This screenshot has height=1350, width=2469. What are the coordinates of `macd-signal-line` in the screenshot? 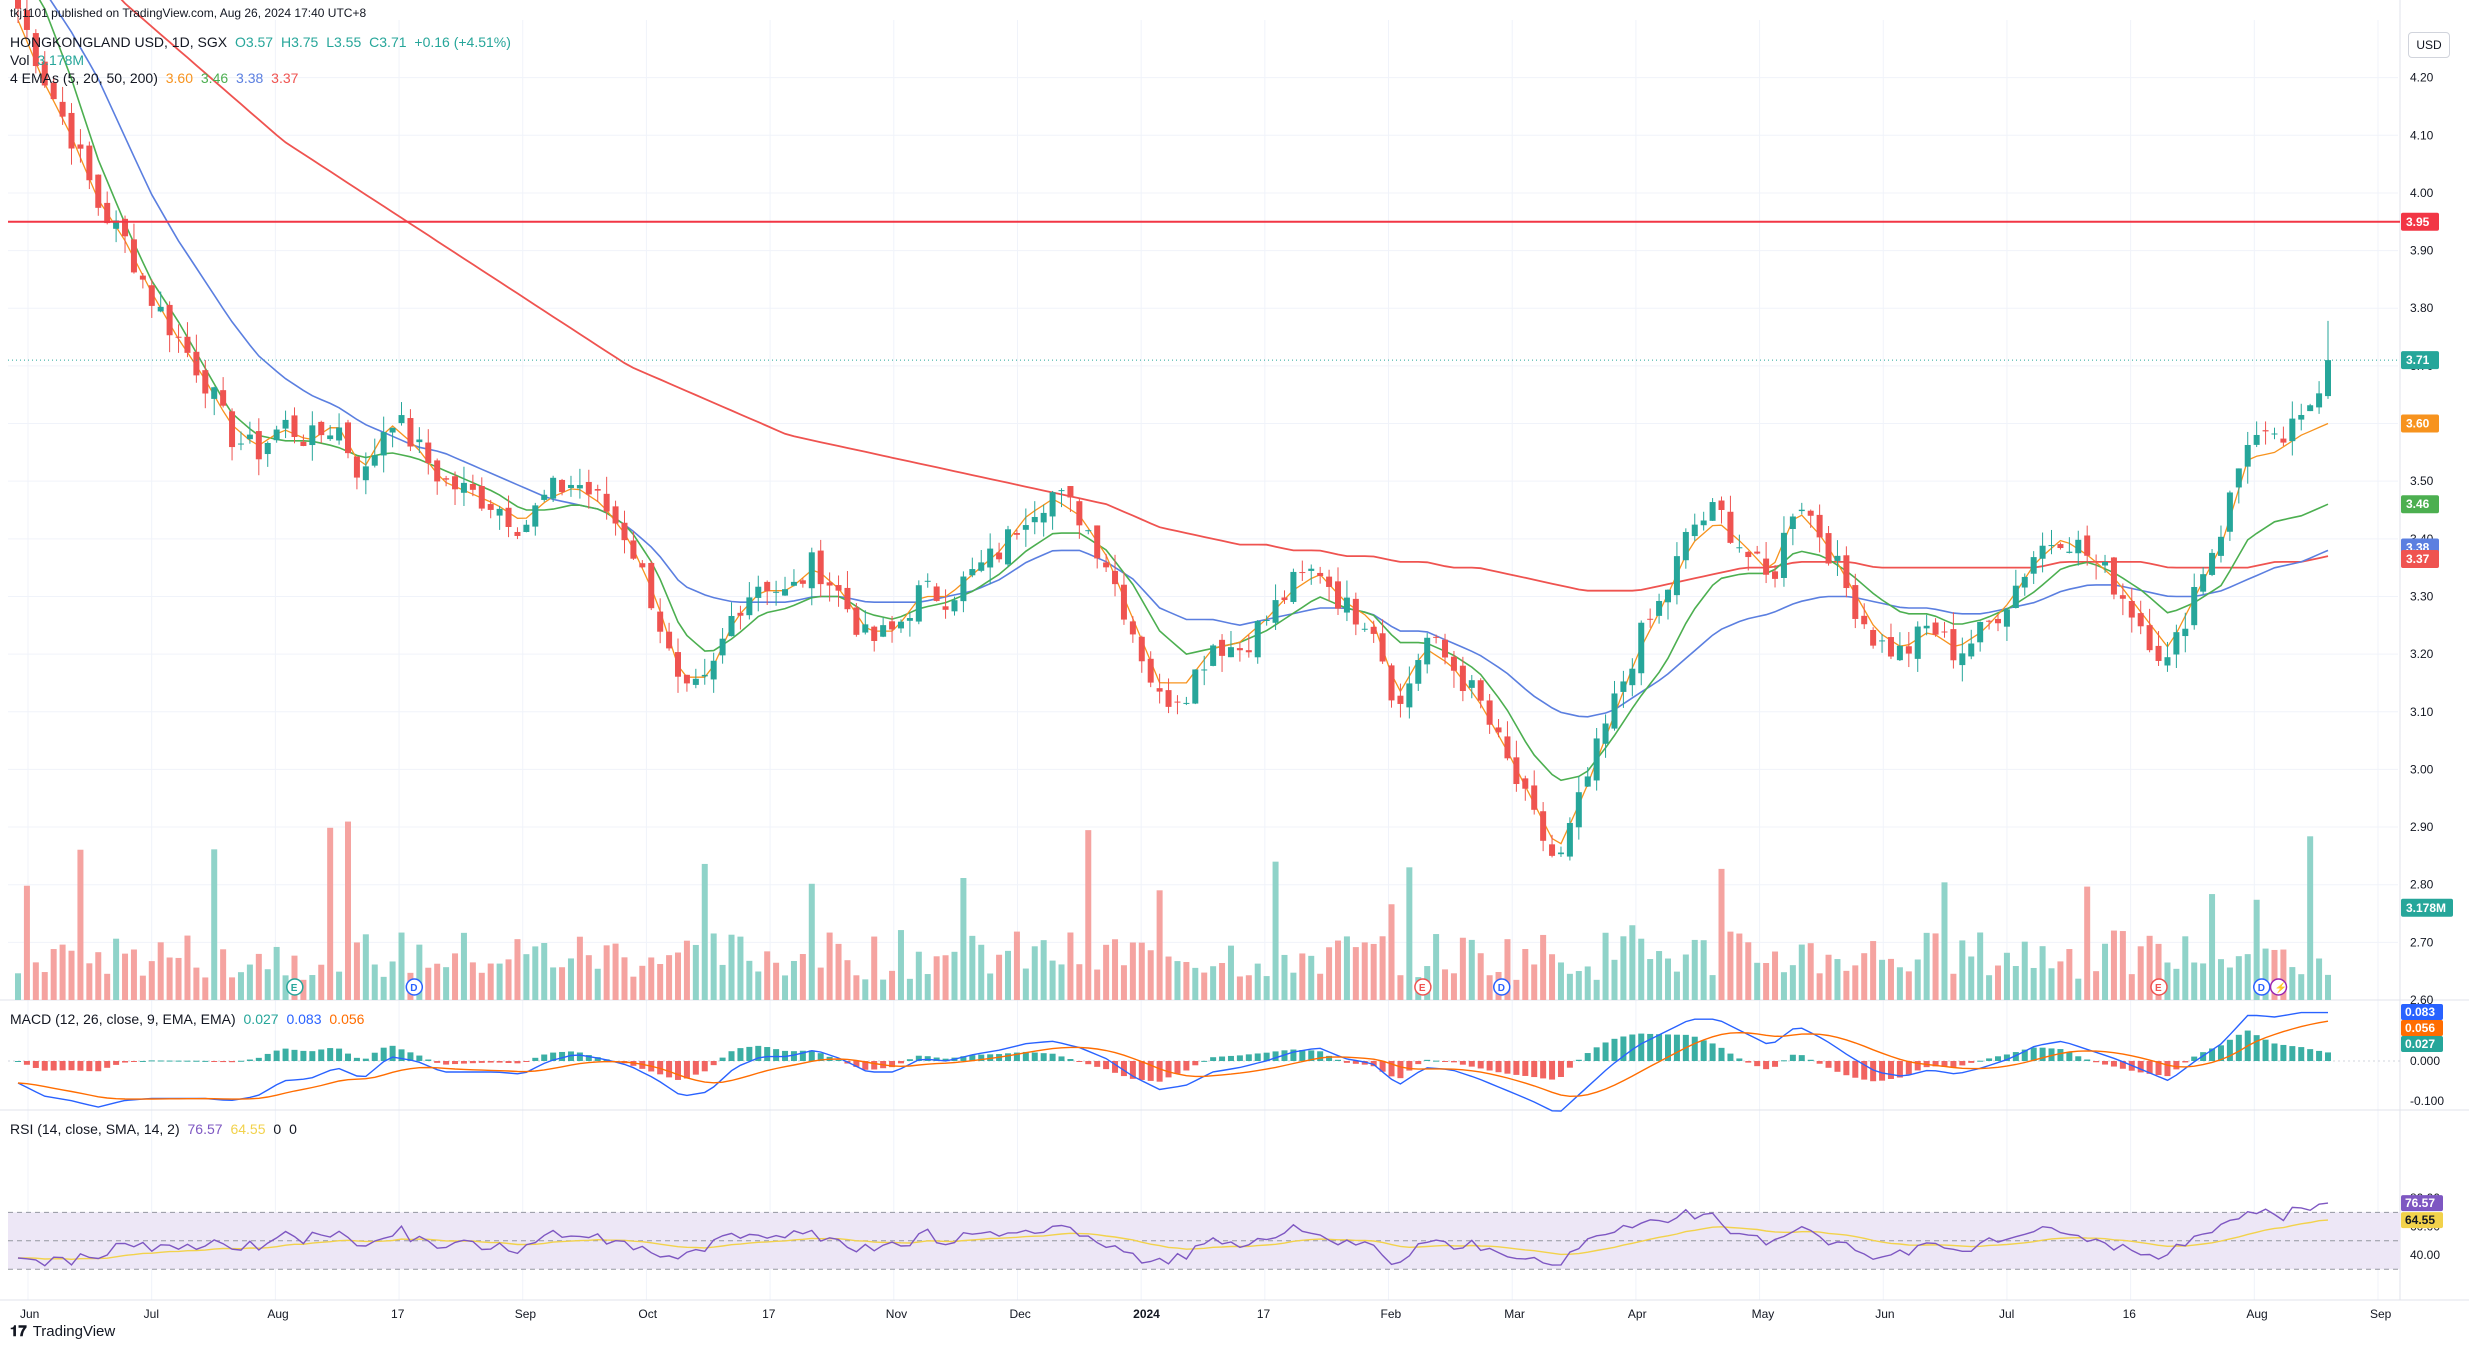 It's located at (1173, 1060).